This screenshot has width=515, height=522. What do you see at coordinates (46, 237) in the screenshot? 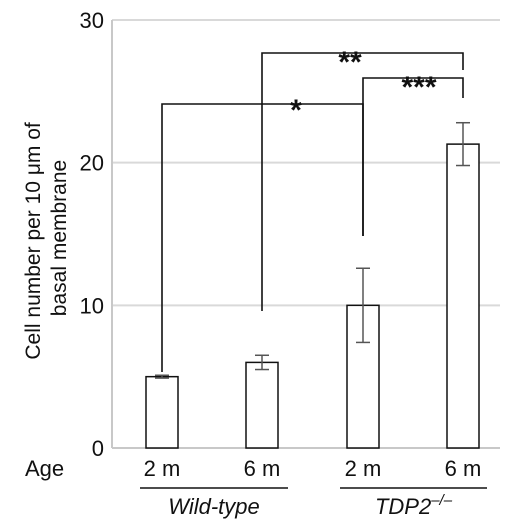
I see `y-axis-label: Cell number per 10 μm of basal membrane` at bounding box center [46, 237].